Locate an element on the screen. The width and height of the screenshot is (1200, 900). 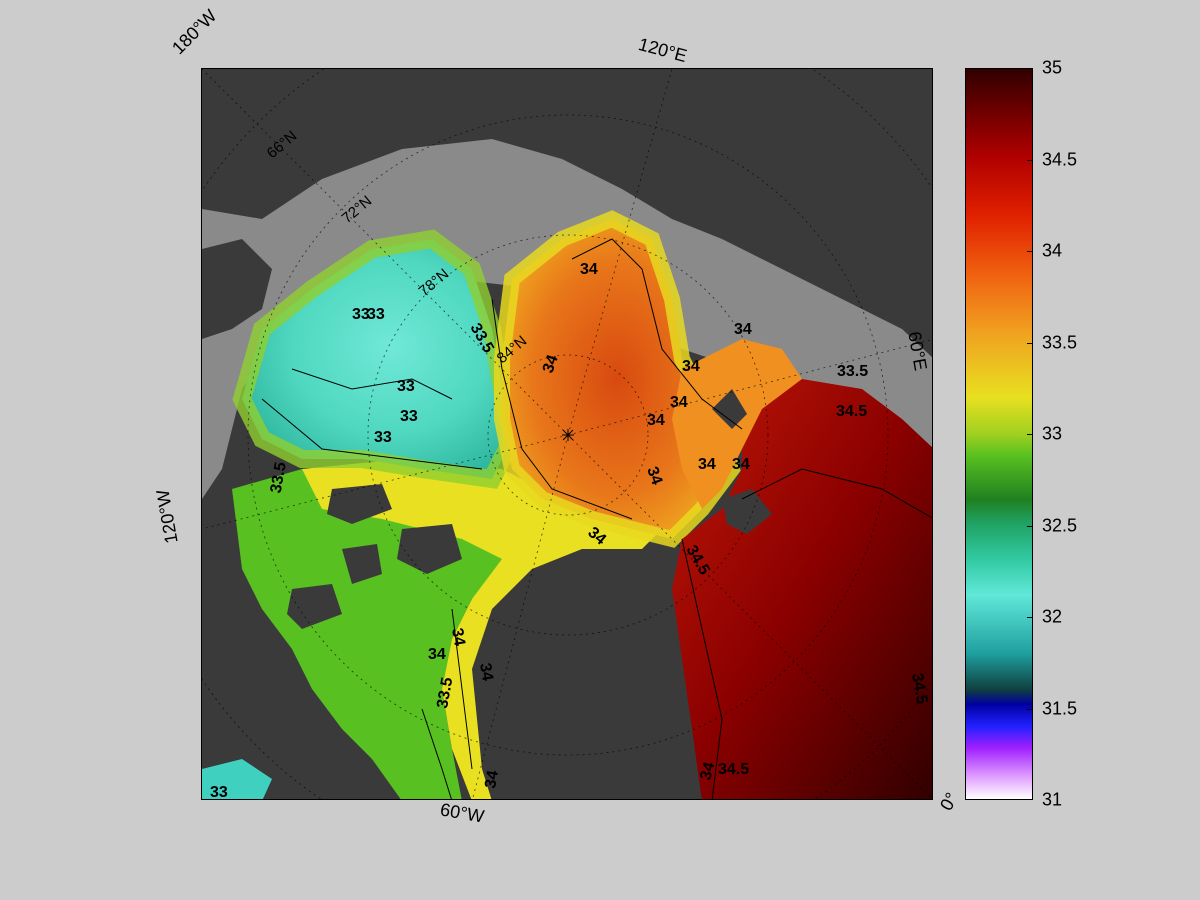
colorbar-tick-32.5: 32.5 is located at coordinates (1060, 525).